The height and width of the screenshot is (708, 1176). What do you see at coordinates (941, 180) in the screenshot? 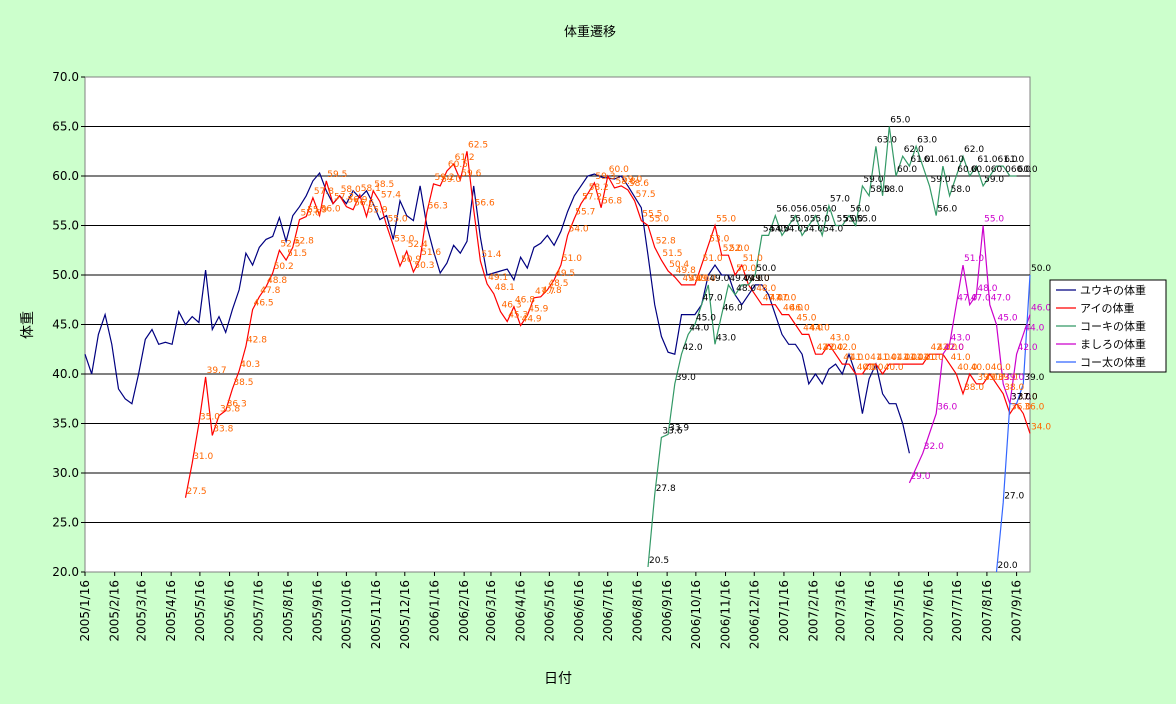
I see `data-label-koki: 59.0` at bounding box center [941, 180].